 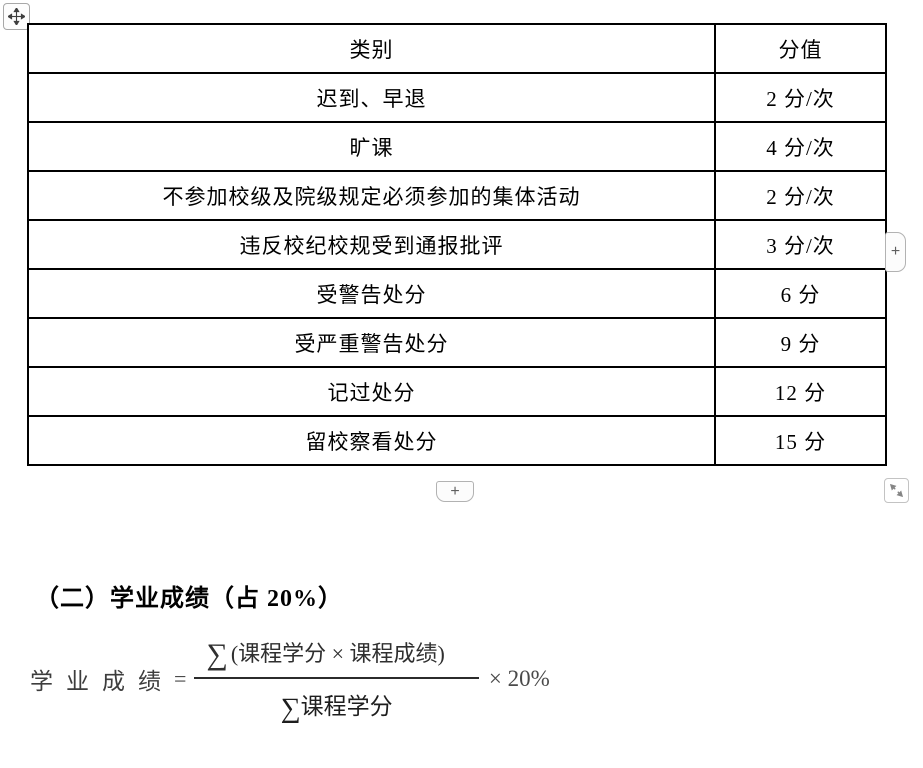 What do you see at coordinates (371, 391) in the screenshot?
I see `cell-category: 记过处分` at bounding box center [371, 391].